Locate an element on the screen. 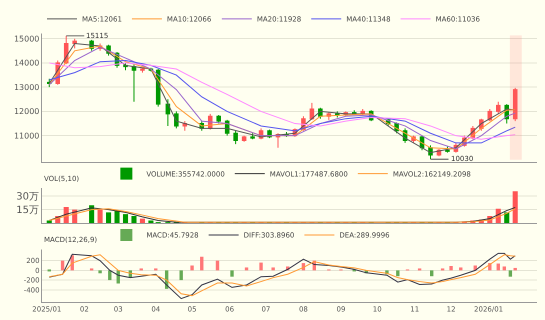  y-tick-label: 12000 is located at coordinates (27, 111).